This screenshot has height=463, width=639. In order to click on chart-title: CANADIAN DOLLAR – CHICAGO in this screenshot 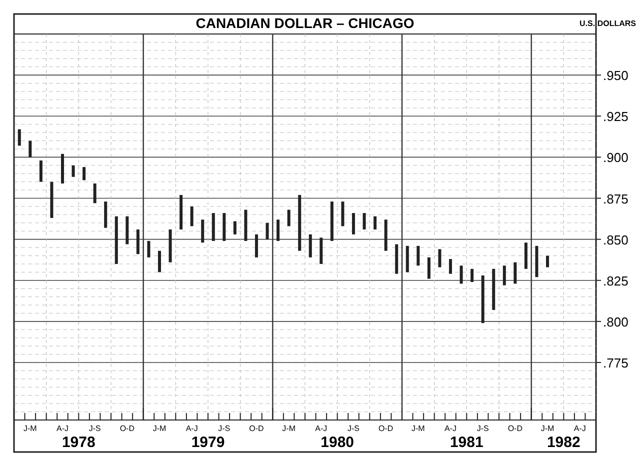, I will do `click(305, 23)`.